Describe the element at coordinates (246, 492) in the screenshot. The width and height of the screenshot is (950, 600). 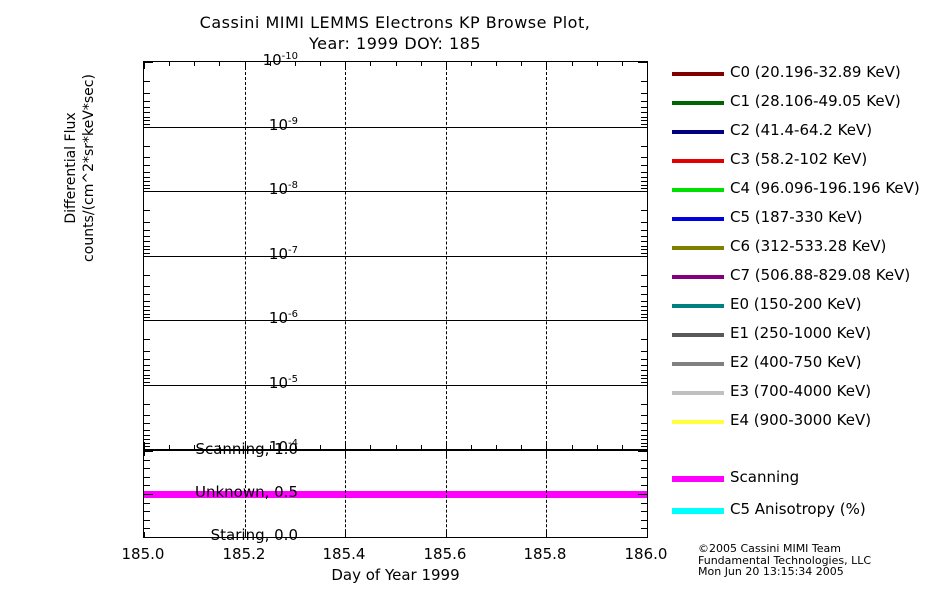
I see `scan-mode-tick-label: Unknown, 0.5` at that location.